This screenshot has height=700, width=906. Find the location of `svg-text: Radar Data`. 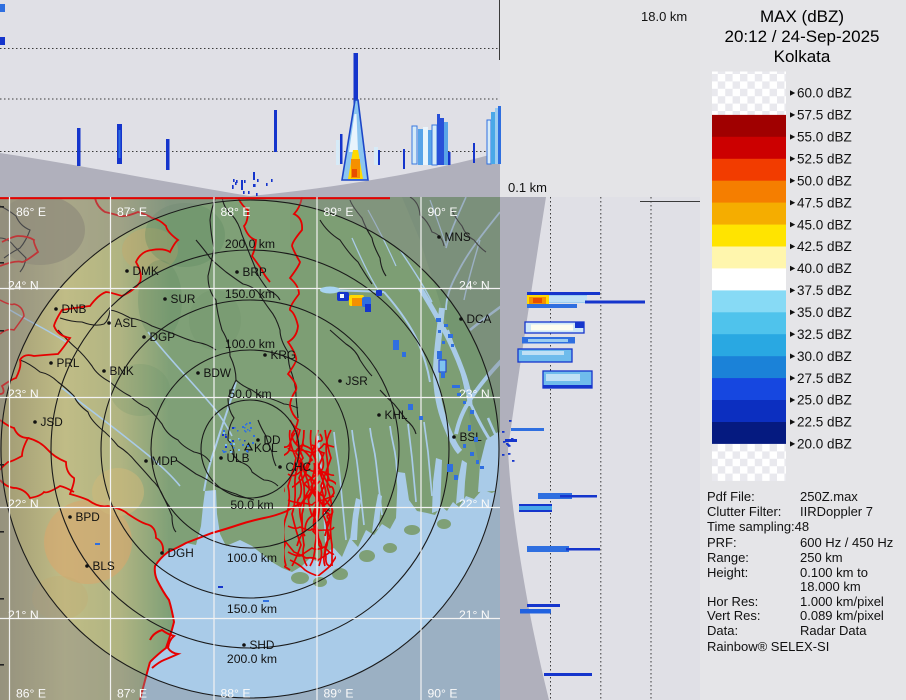

svg-text: Radar Data is located at coordinates (833, 630).